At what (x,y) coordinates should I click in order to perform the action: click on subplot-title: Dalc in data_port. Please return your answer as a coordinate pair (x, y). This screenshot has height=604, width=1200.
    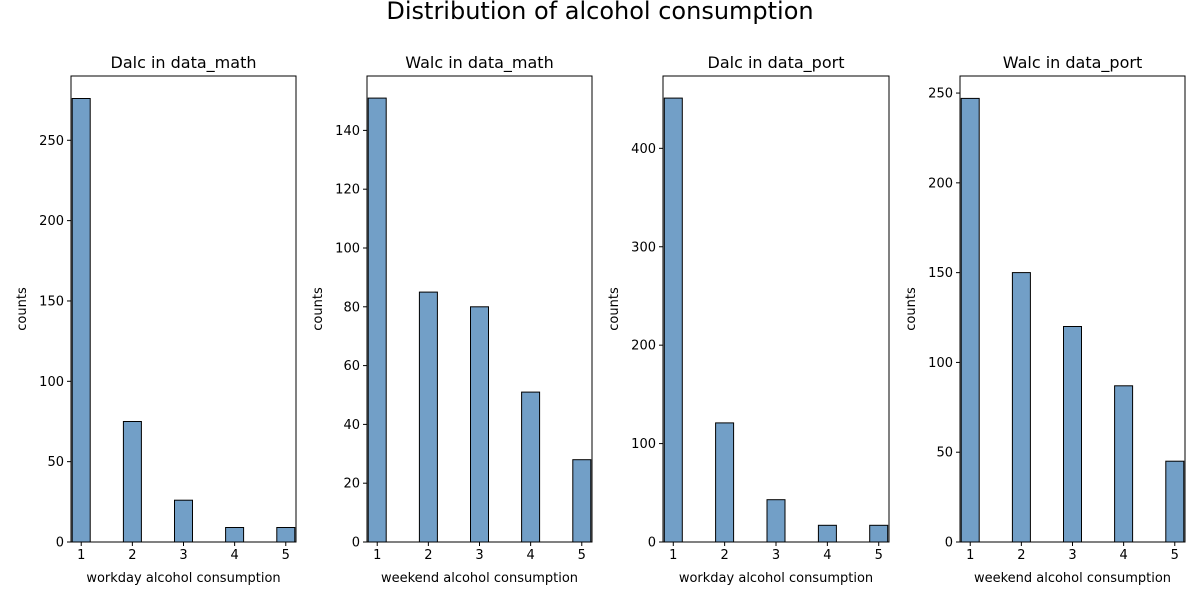
    Looking at the image, I should click on (776, 63).